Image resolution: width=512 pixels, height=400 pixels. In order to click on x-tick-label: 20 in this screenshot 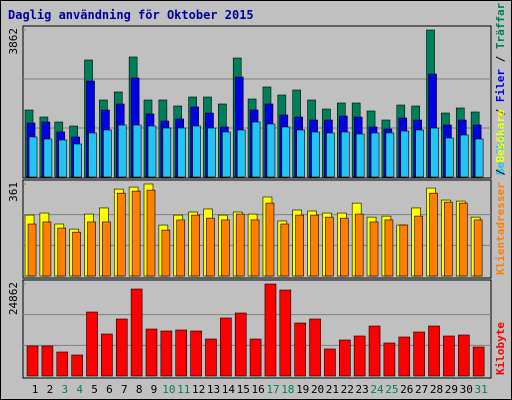, I will do `click(317, 389)`.